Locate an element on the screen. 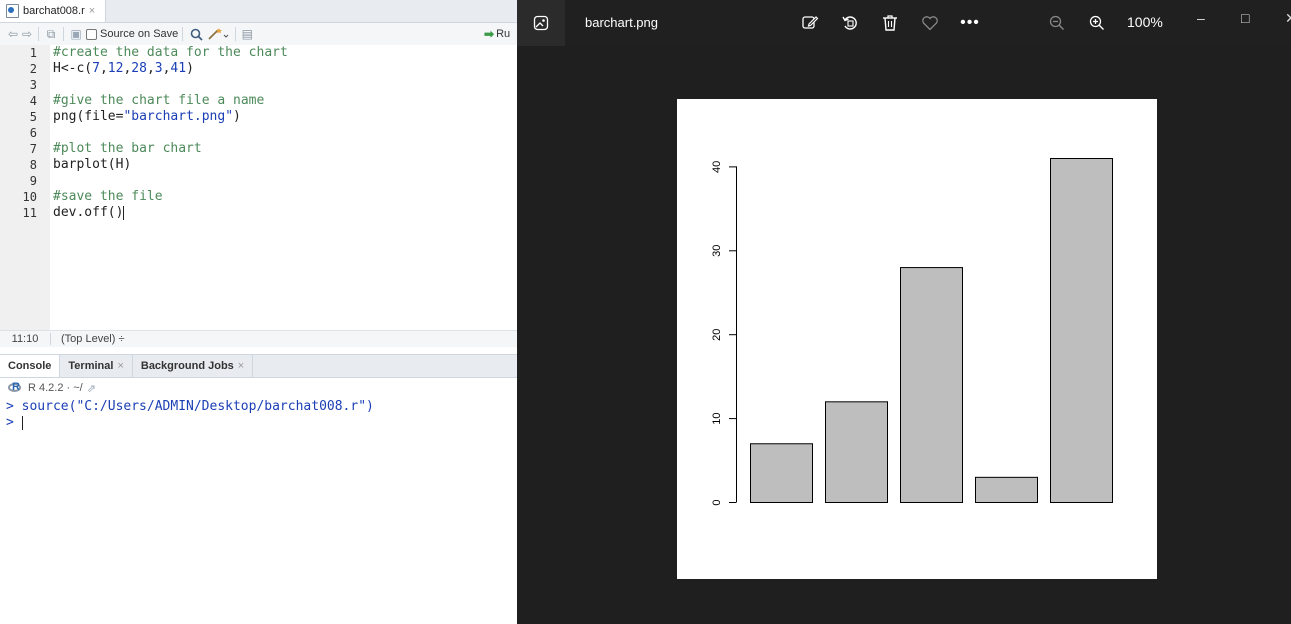  console-tab-label: Terminal is located at coordinates (91, 366).